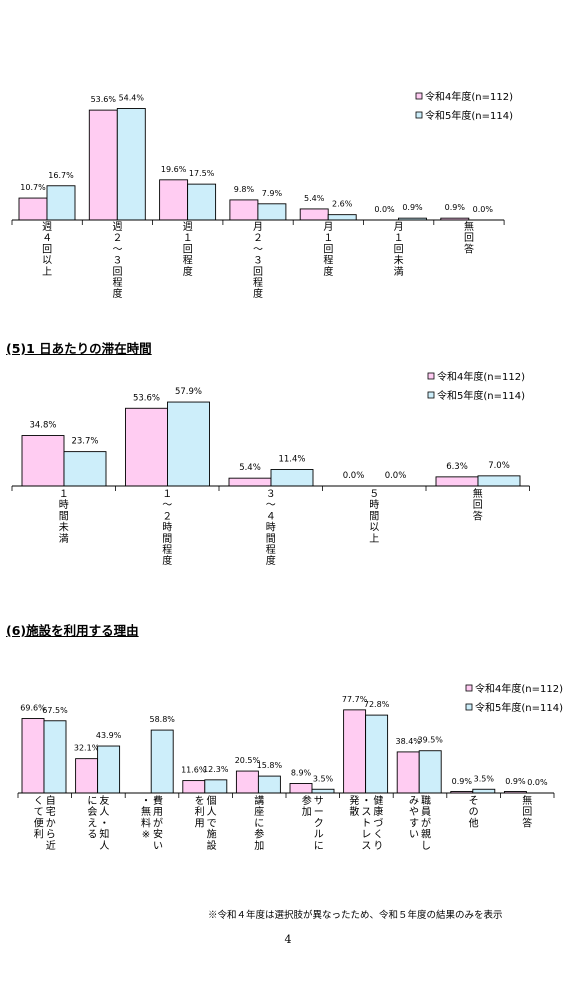 The width and height of the screenshot is (576, 984). What do you see at coordinates (307, 812) in the screenshot?
I see `category-label-char: 加` at bounding box center [307, 812].